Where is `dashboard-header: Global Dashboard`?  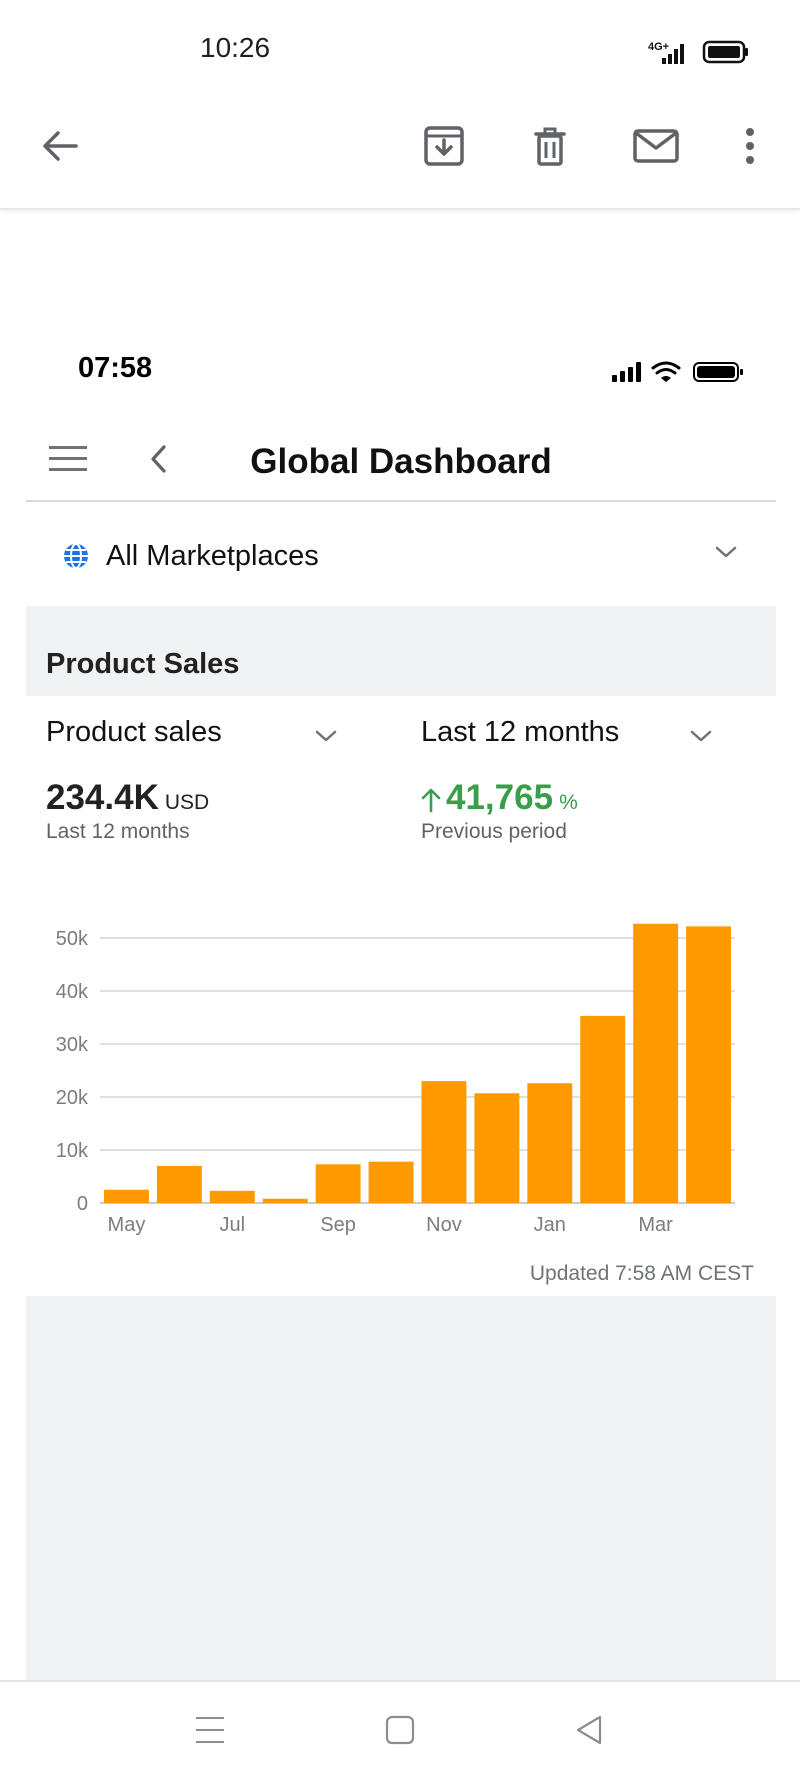 dashboard-header: Global Dashboard is located at coordinates (401, 463).